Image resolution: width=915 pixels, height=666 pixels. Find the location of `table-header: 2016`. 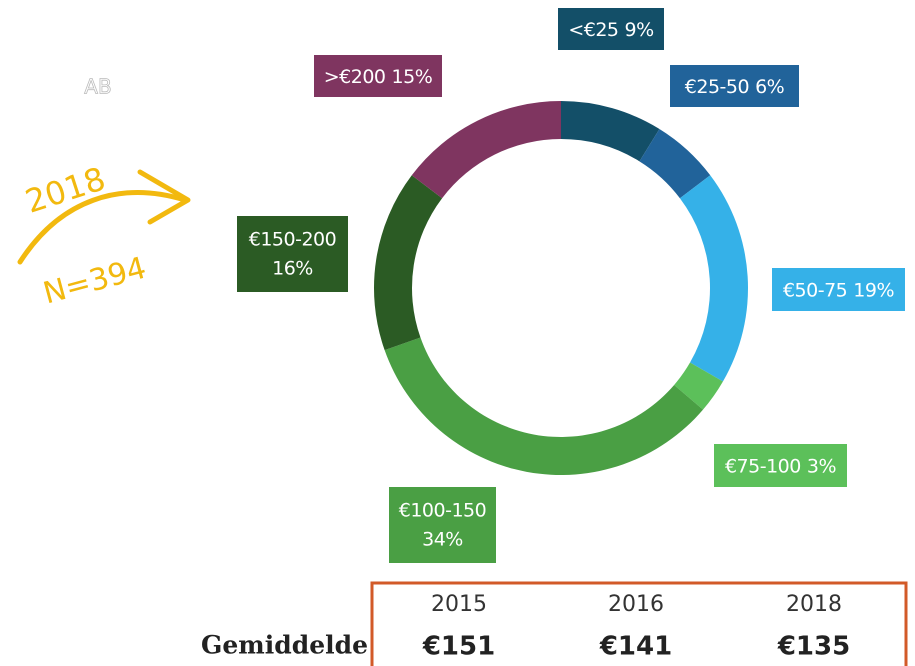

table-header: 2016 is located at coordinates (636, 604).